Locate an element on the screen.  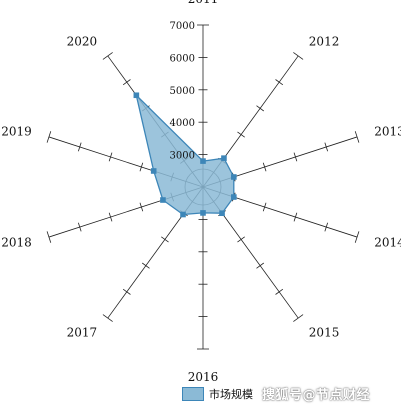
category-label-2013: 2013 is located at coordinates (387, 131).